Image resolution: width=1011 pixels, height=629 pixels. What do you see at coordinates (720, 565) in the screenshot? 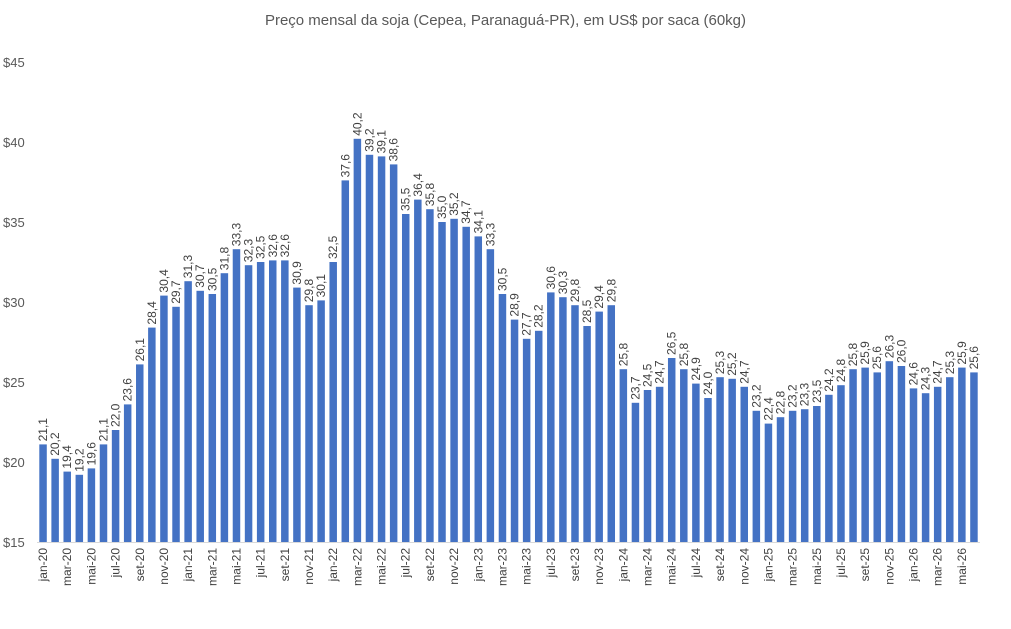
I see `x-tick-label: set-24` at bounding box center [720, 565].